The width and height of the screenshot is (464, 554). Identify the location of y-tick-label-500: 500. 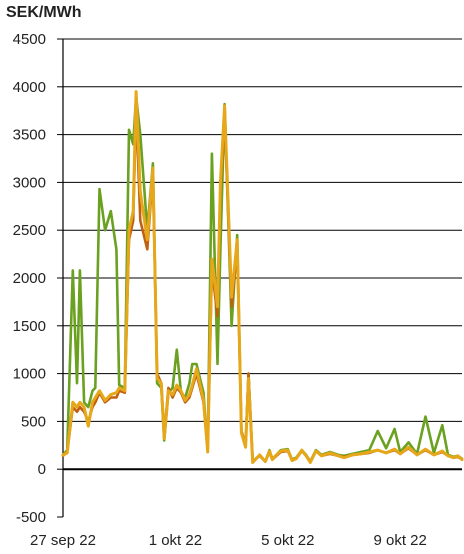
(33, 421).